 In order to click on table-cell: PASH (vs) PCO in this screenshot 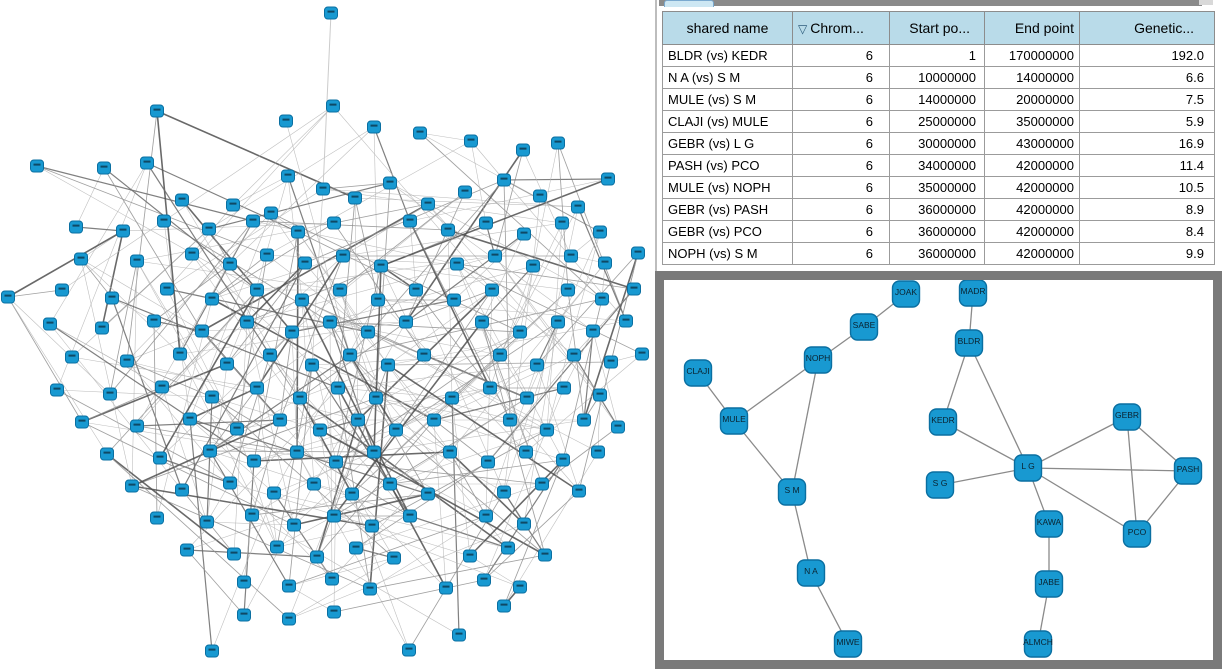, I will do `click(727, 165)`.